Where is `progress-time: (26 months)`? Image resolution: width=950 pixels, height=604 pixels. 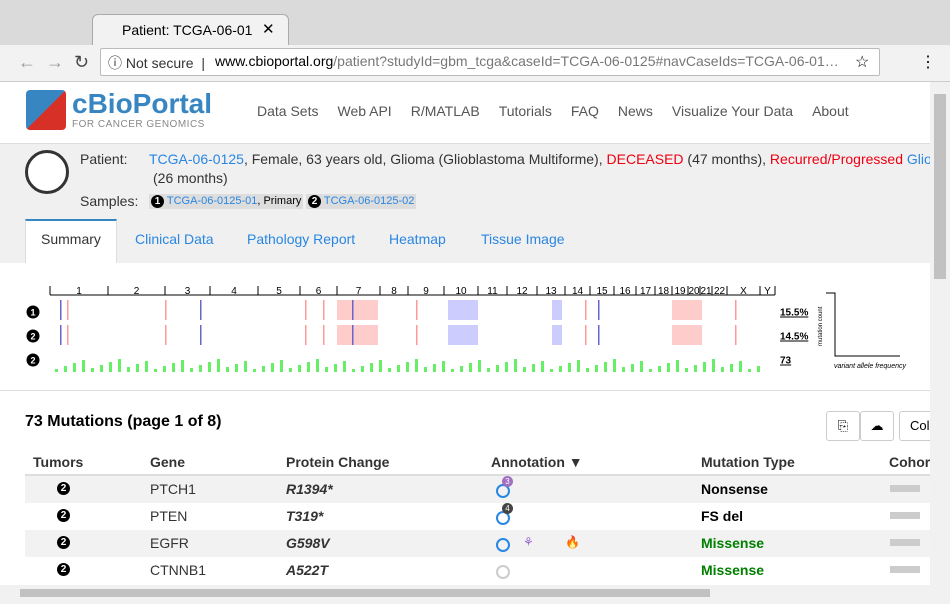
progress-time: (26 months) is located at coordinates (190, 178).